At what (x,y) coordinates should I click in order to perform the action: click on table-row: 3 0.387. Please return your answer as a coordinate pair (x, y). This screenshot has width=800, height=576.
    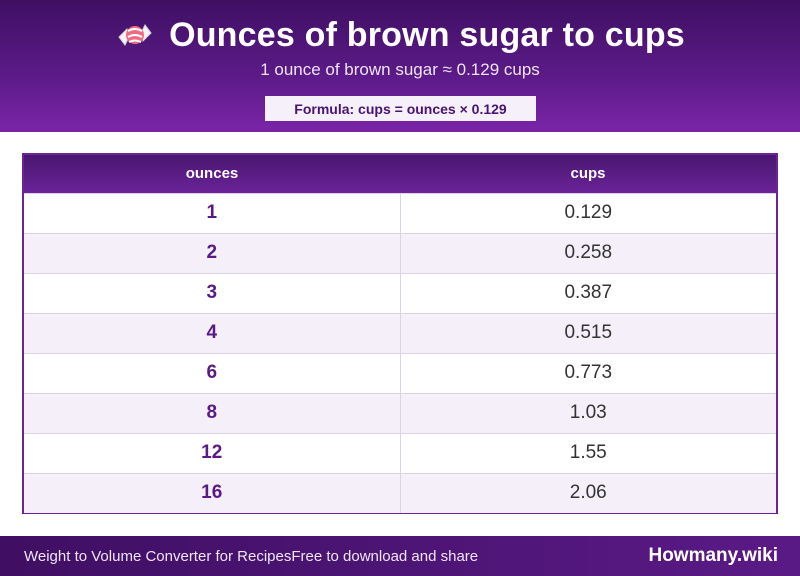
    Looking at the image, I should click on (400, 292).